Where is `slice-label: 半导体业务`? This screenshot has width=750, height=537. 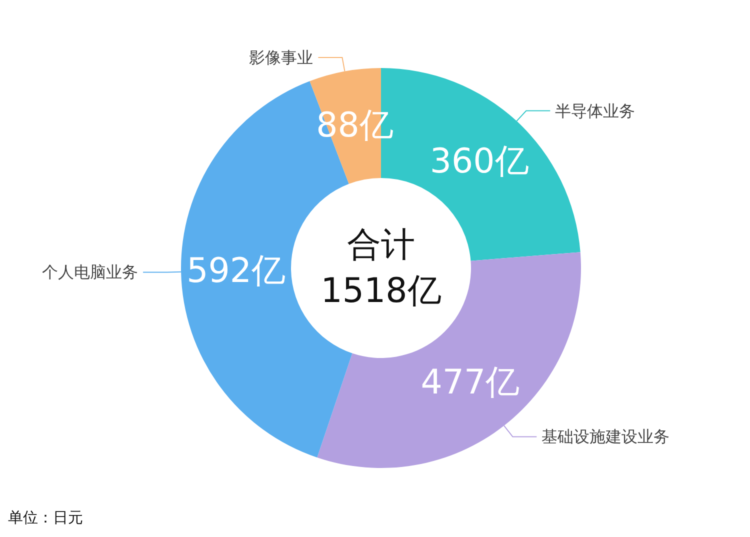 slice-label: 半导体业务 is located at coordinates (595, 110).